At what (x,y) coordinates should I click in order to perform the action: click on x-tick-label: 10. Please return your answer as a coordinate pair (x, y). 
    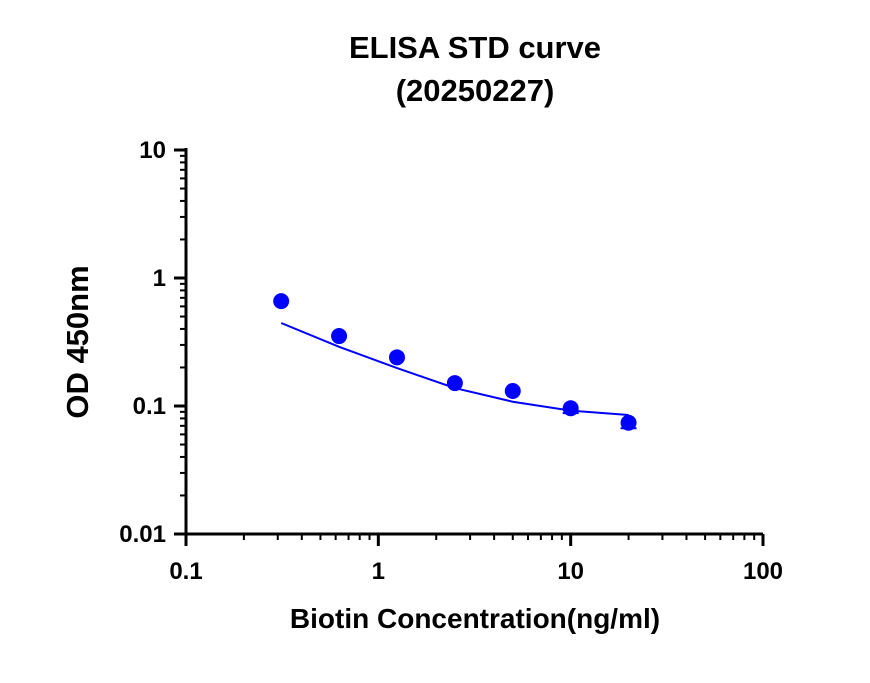
    Looking at the image, I should click on (570, 571).